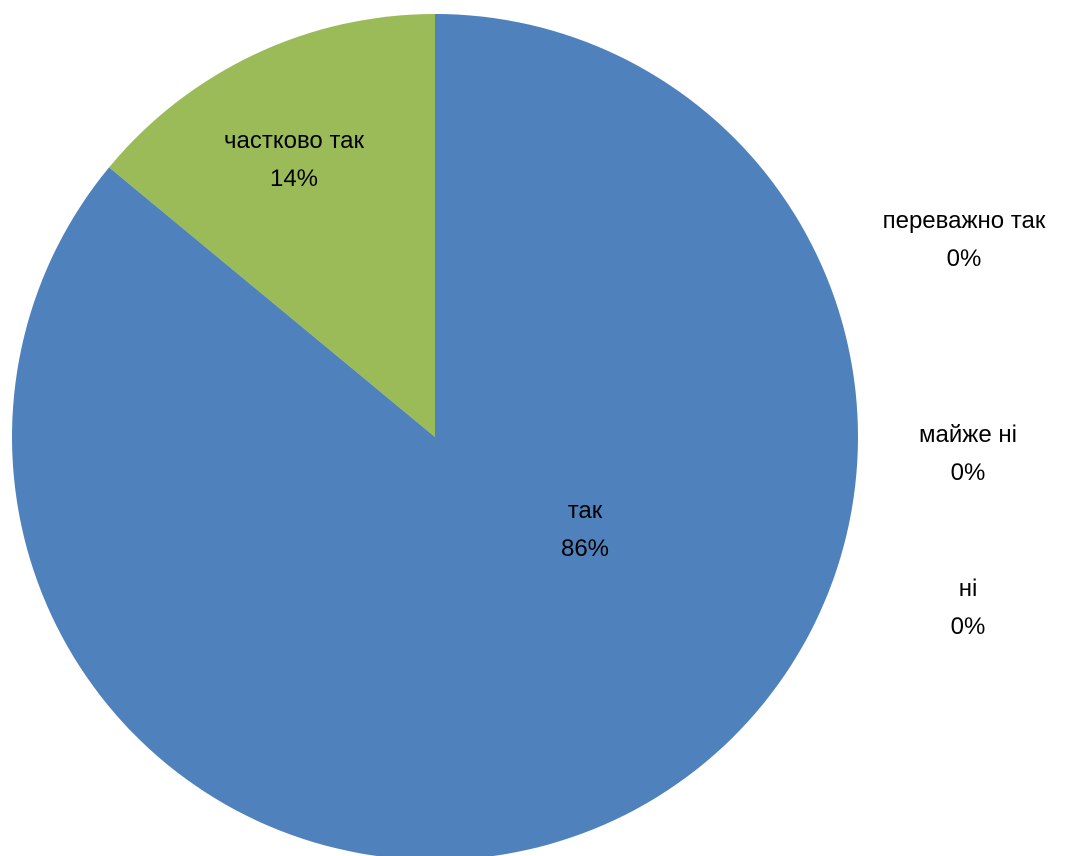 The image size is (1078, 856). What do you see at coordinates (294, 140) in the screenshot?
I see `slice-category-label: частково так` at bounding box center [294, 140].